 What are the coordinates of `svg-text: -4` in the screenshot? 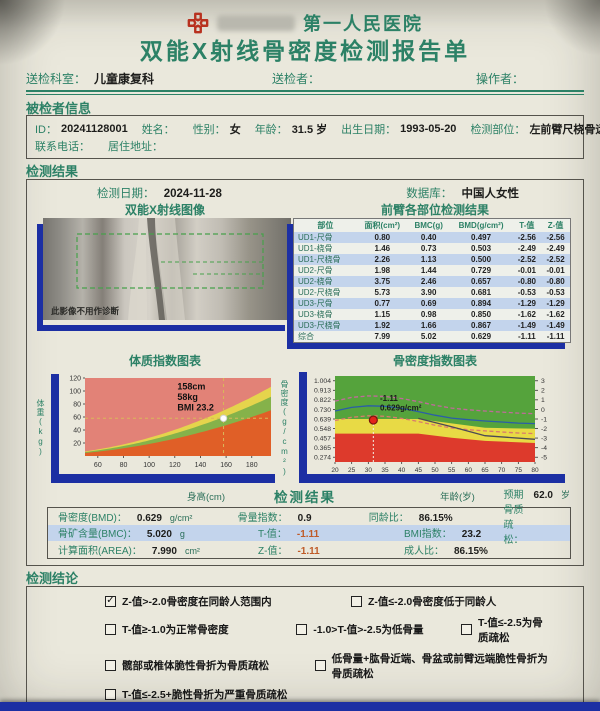 It's located at (544, 448).